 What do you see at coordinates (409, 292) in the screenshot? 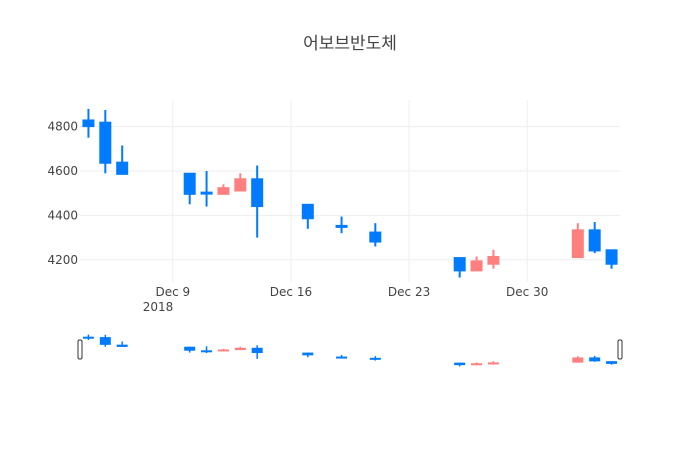
I see `x-tick-label: Dec 23` at bounding box center [409, 292].